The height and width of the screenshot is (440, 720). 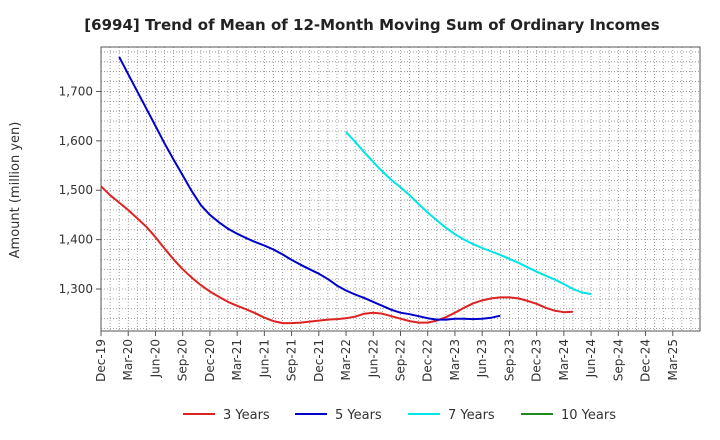 What do you see at coordinates (399, 415) in the screenshot?
I see `legend: 3 Years 5 Years 7 Years 10 Years` at bounding box center [399, 415].